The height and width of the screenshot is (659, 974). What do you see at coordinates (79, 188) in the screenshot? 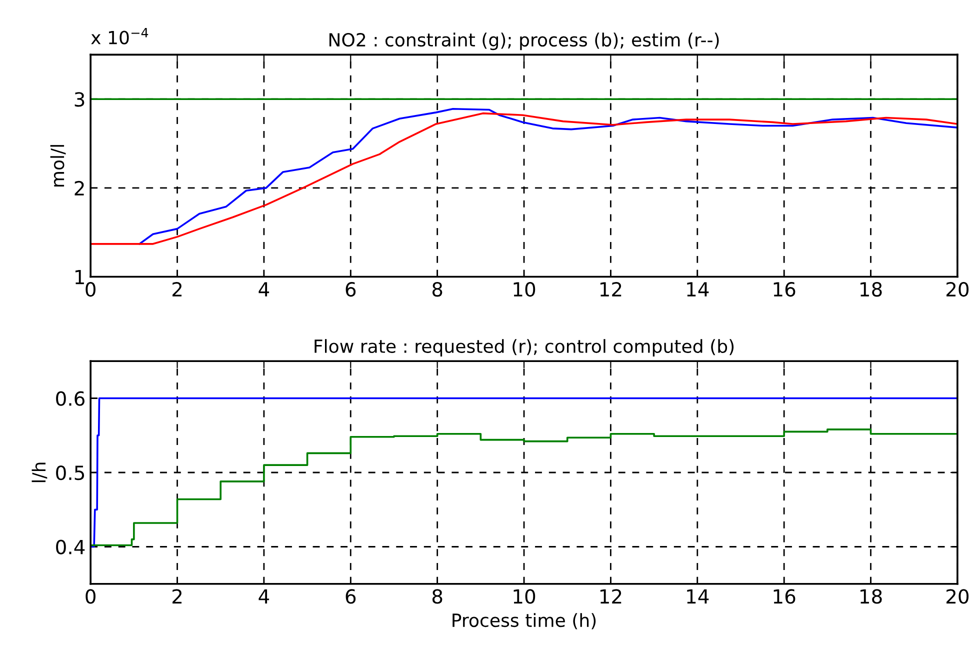
I see `y-tick-label: 2` at bounding box center [79, 188].